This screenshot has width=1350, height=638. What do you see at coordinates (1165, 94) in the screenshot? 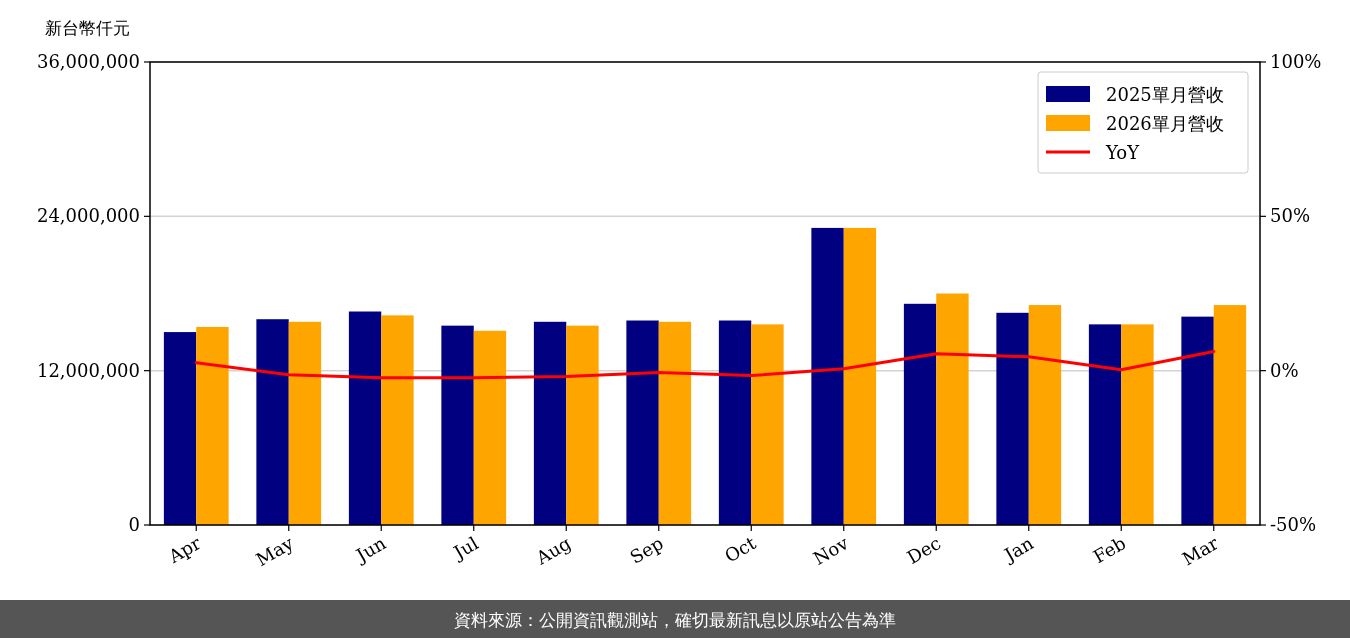
I see `legend-label: 2025單月營收` at bounding box center [1165, 94].